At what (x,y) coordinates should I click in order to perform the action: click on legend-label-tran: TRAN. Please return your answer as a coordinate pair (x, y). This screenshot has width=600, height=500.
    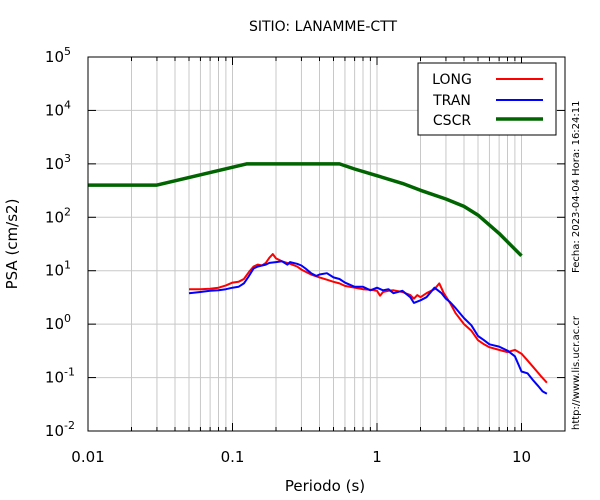
    Looking at the image, I should click on (451, 101).